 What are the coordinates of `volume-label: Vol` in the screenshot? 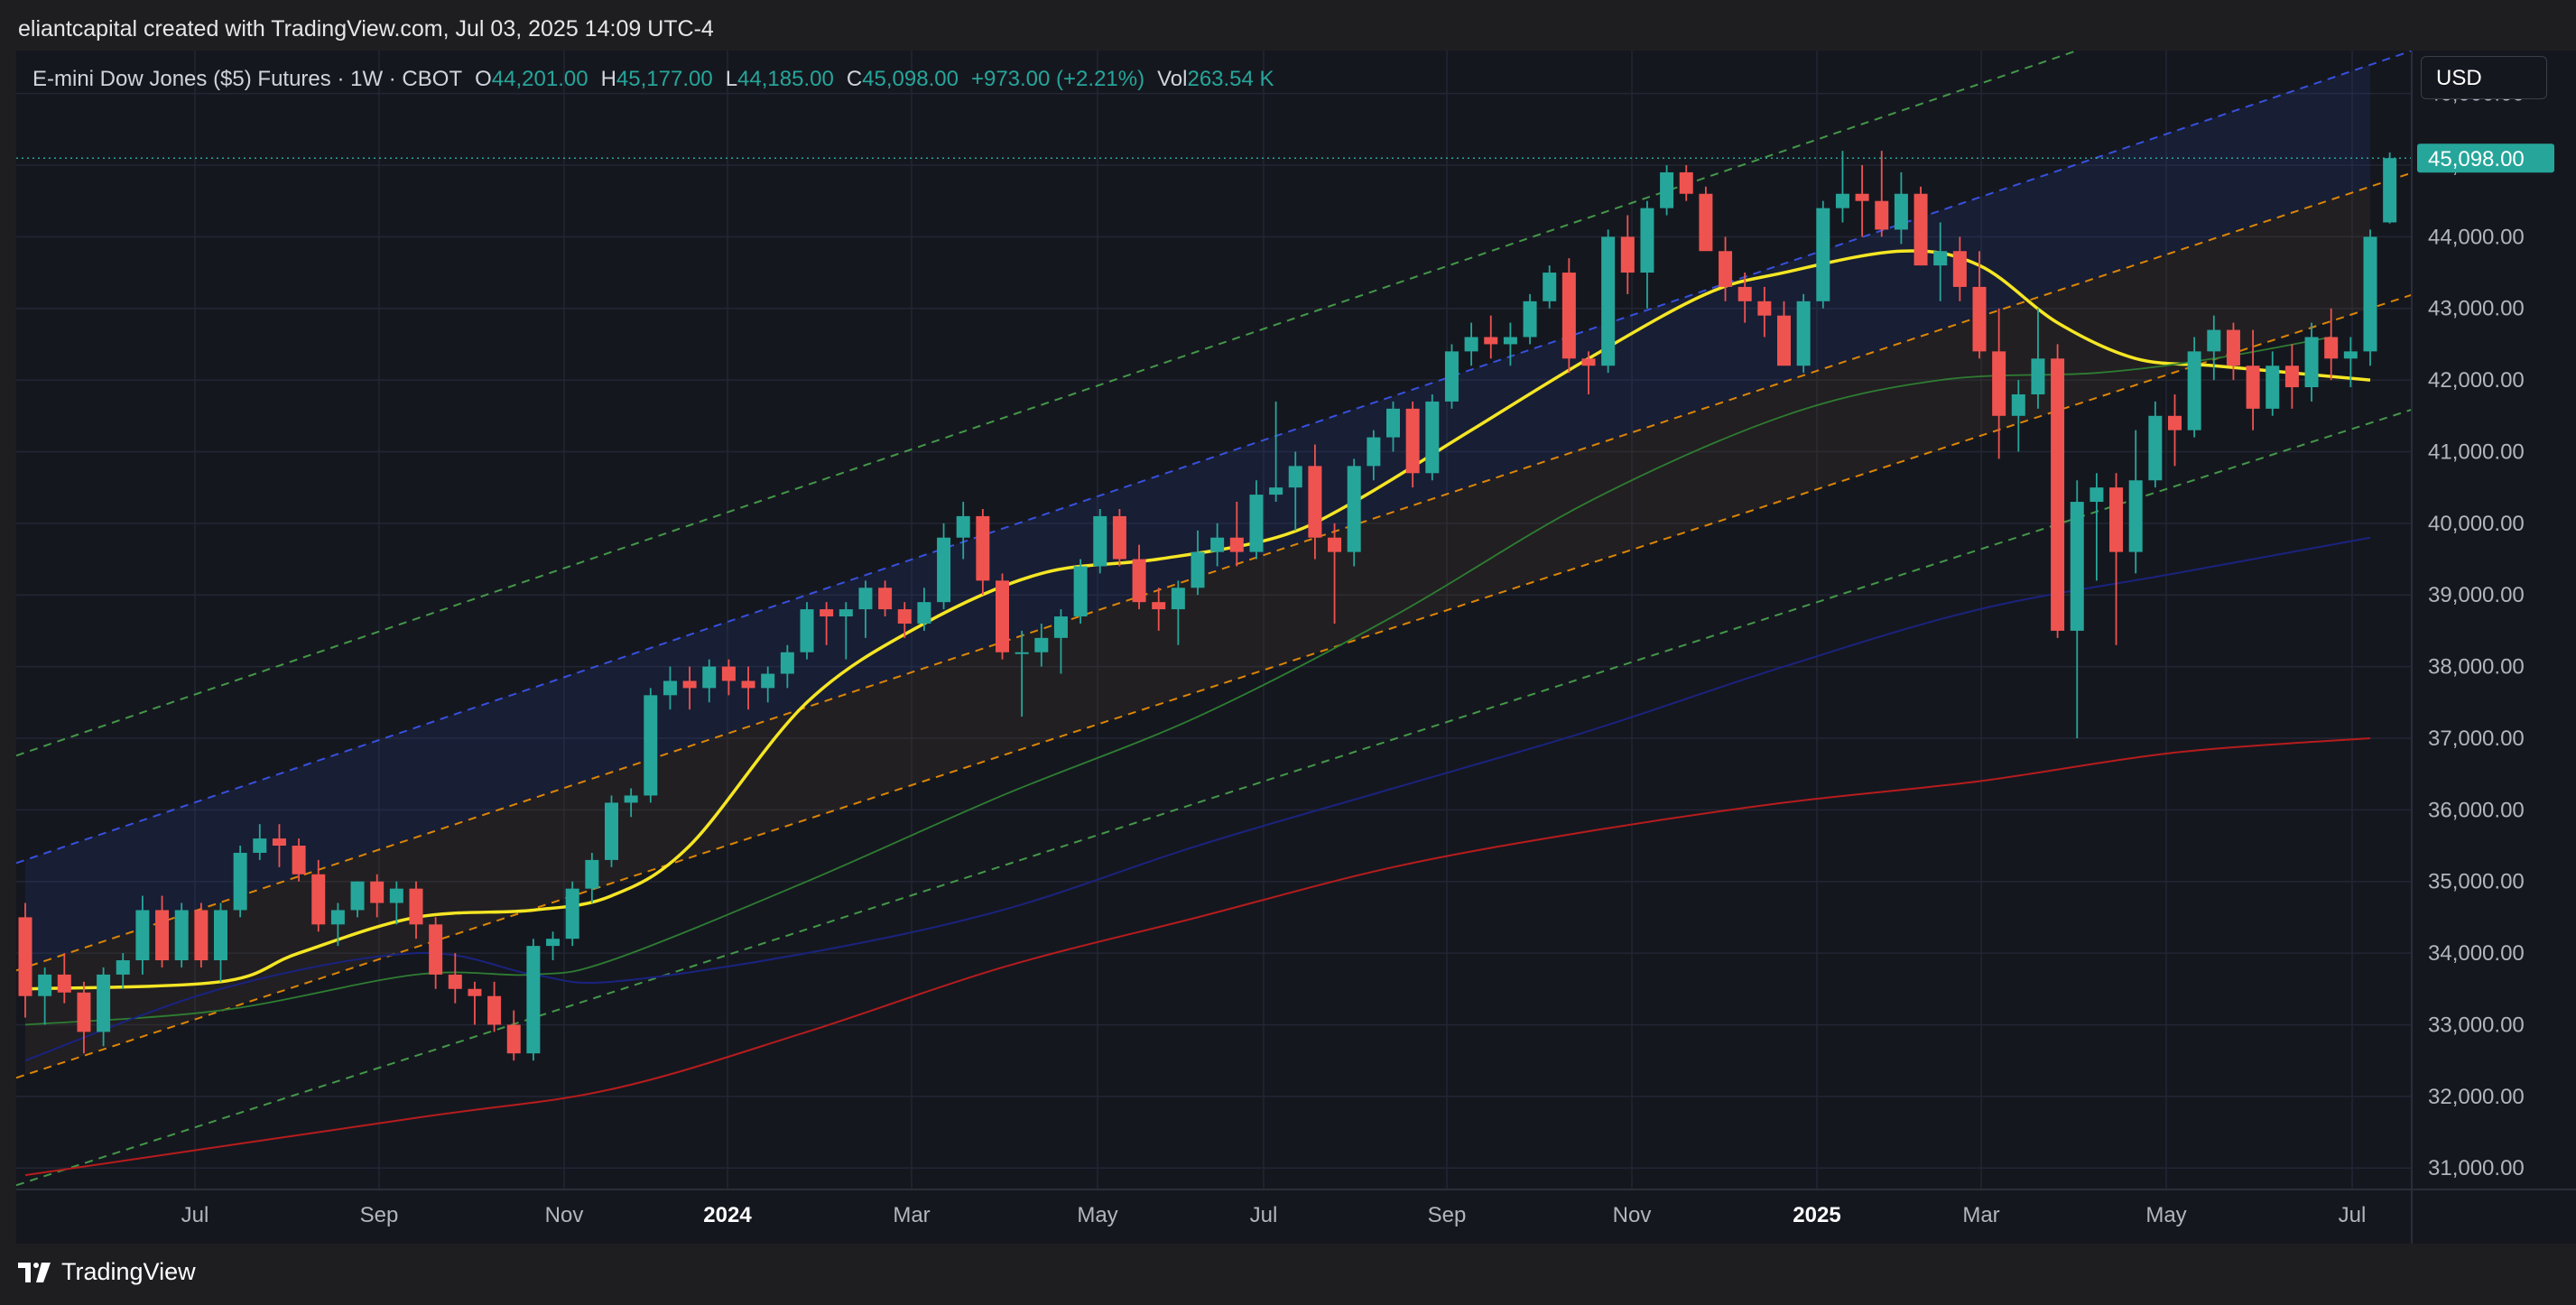 It's located at (1172, 79).